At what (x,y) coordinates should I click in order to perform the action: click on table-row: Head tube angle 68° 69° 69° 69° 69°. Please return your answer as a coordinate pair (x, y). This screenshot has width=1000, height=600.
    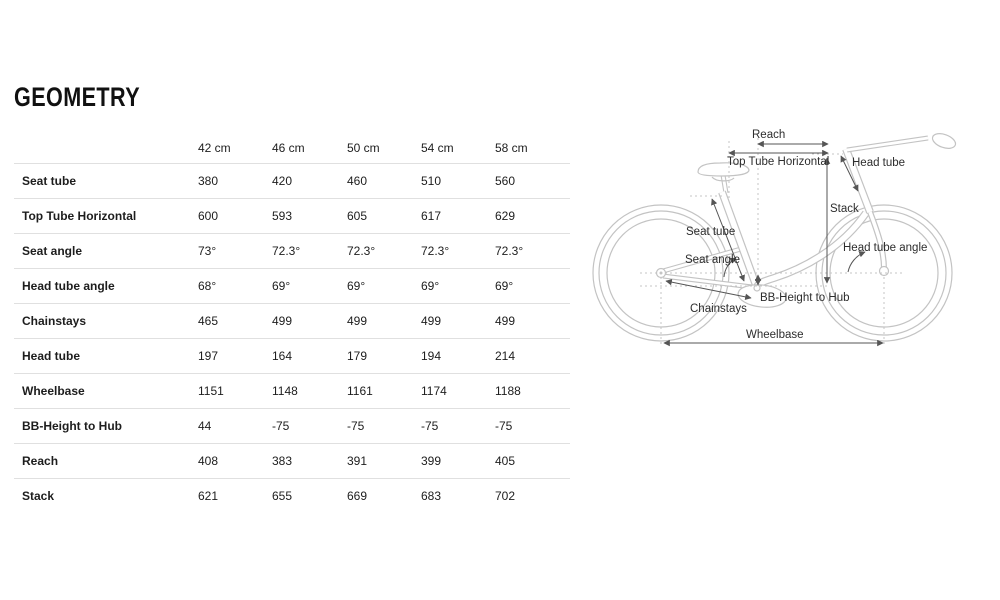
    Looking at the image, I should click on (292, 285).